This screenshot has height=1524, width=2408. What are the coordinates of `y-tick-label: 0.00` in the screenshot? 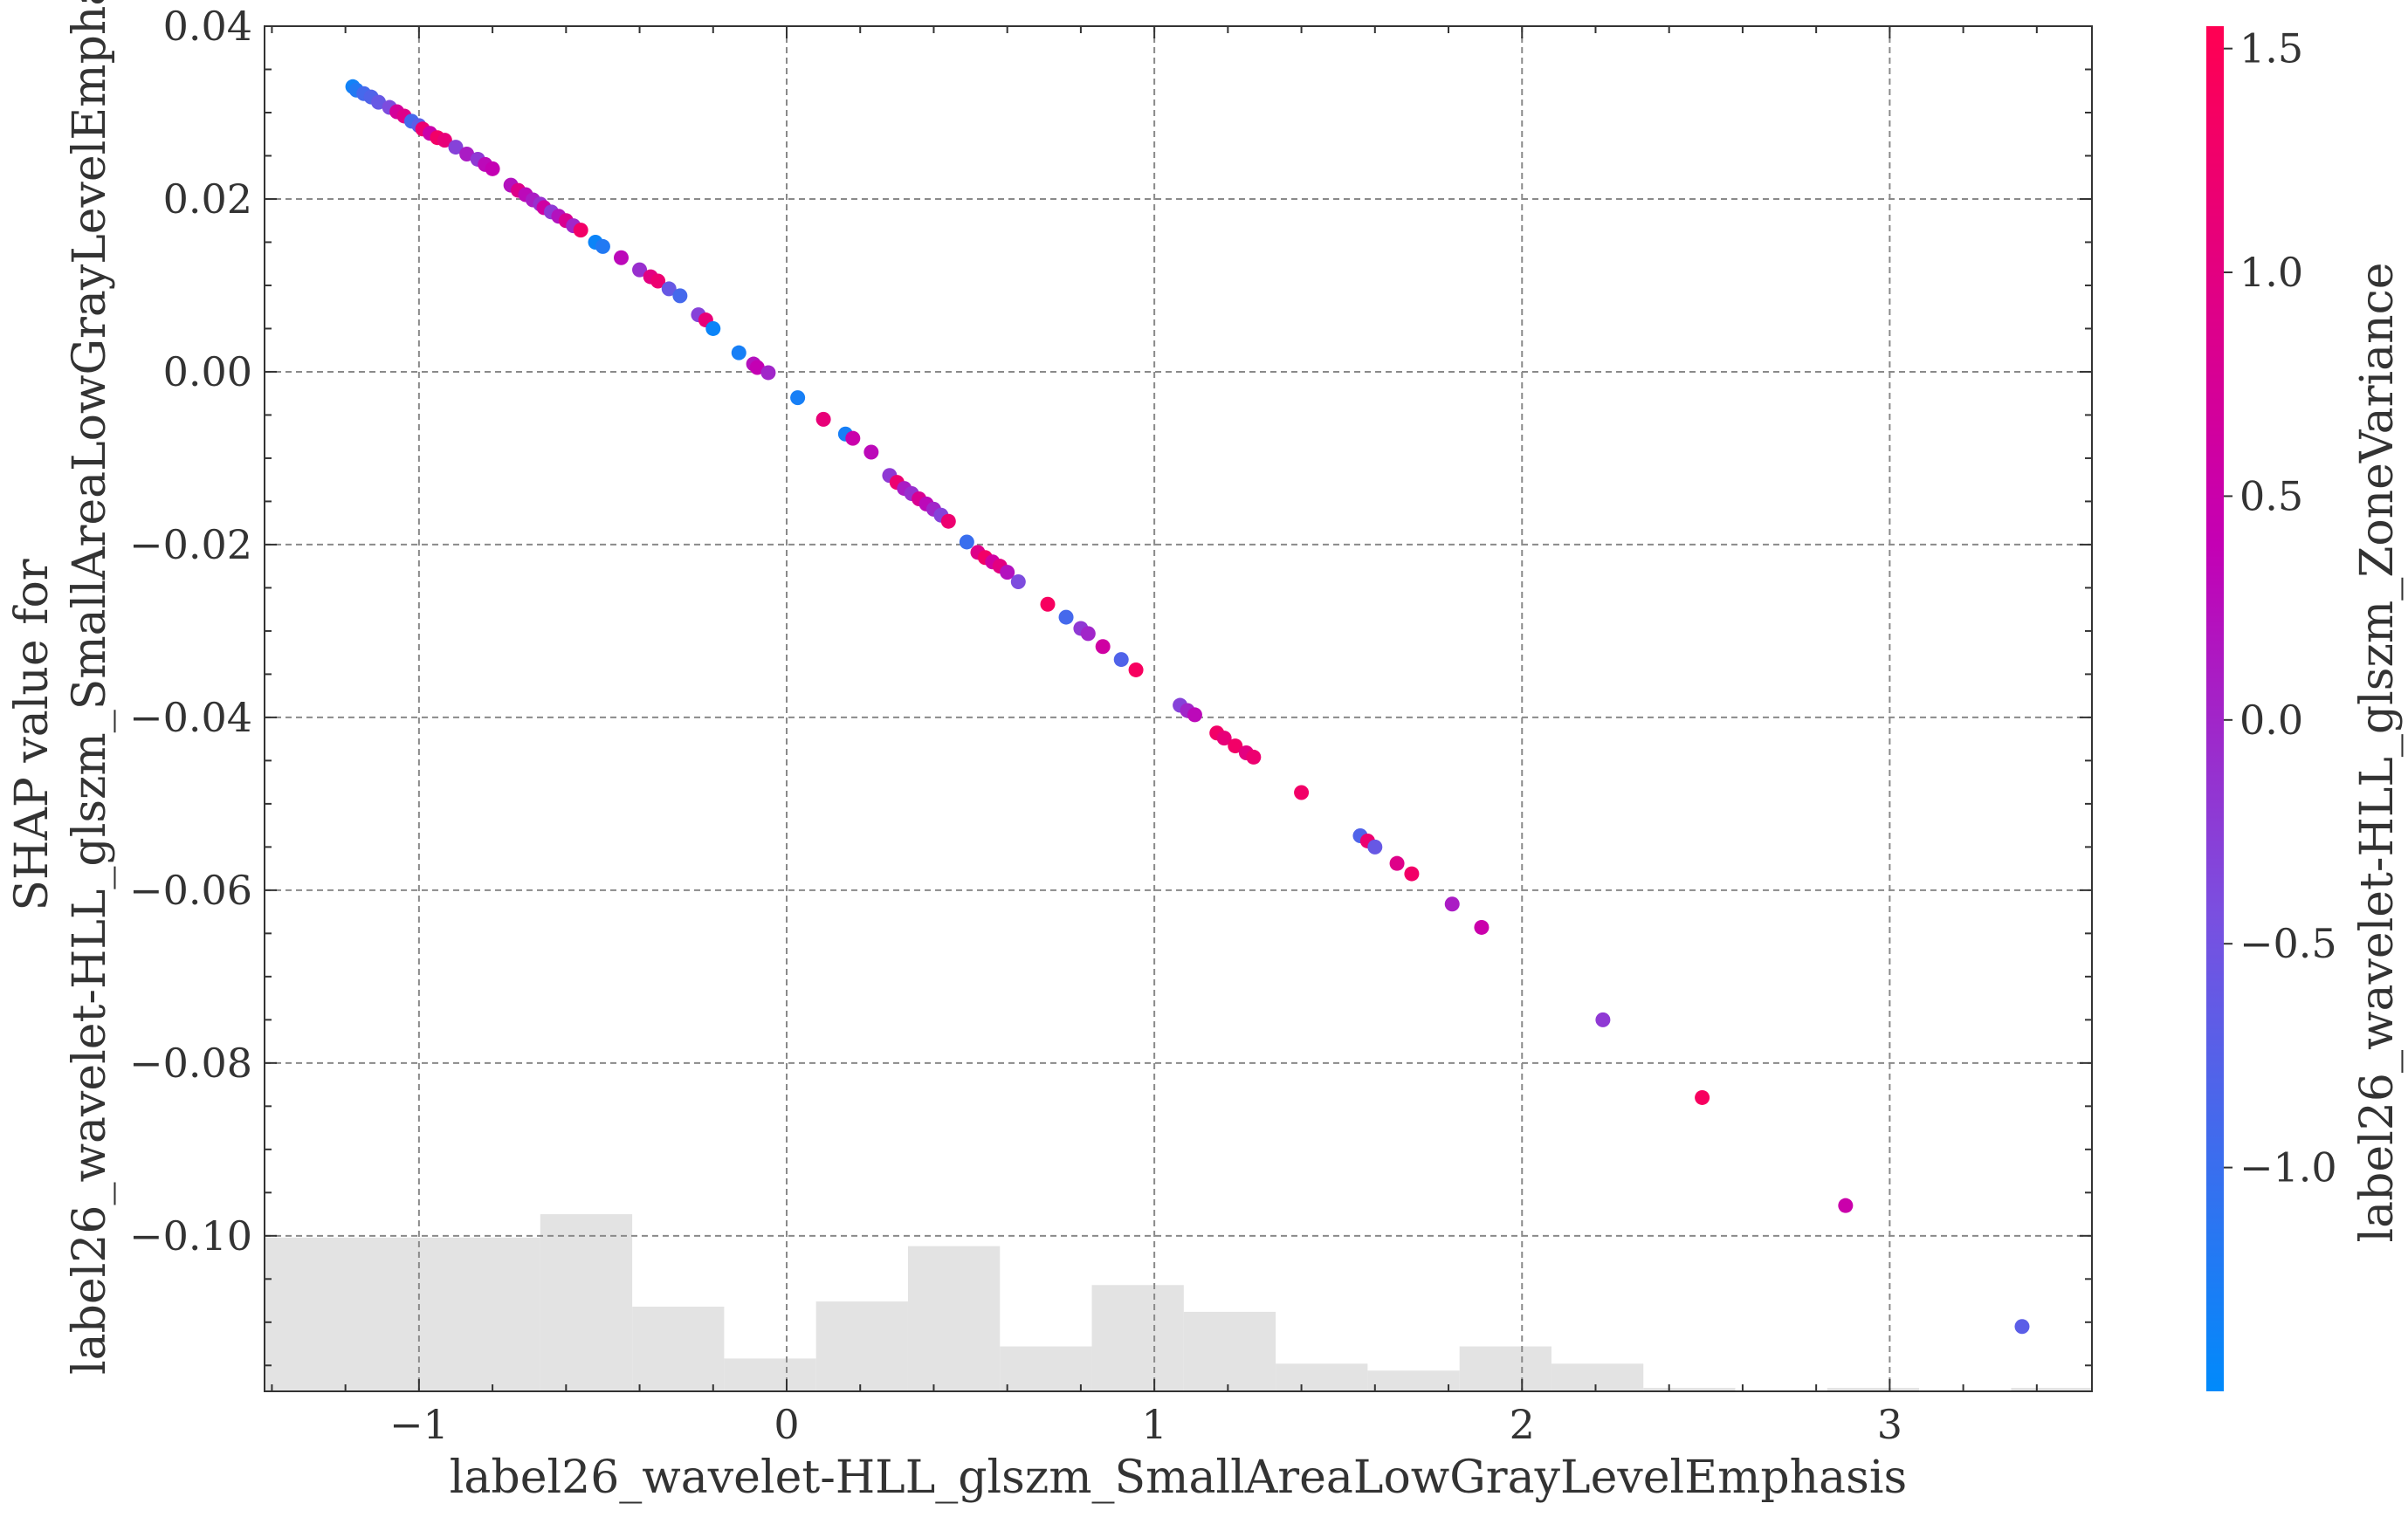 It's located at (207, 371).